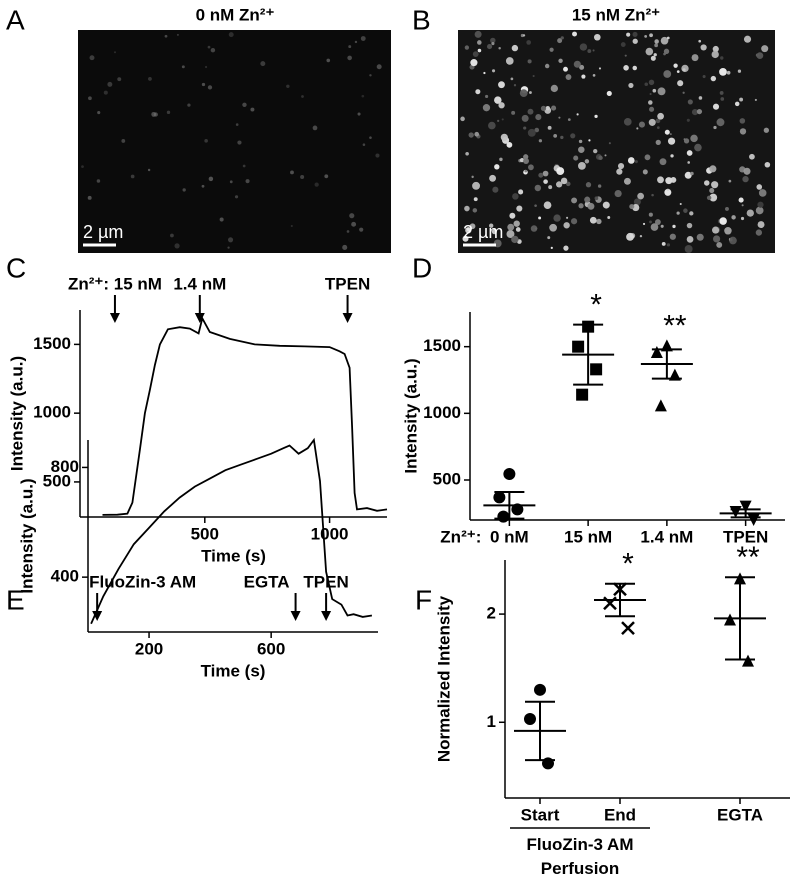 The height and width of the screenshot is (887, 793). Describe the element at coordinates (205, 533) in the screenshot. I see `x-tick-label: 500` at that location.